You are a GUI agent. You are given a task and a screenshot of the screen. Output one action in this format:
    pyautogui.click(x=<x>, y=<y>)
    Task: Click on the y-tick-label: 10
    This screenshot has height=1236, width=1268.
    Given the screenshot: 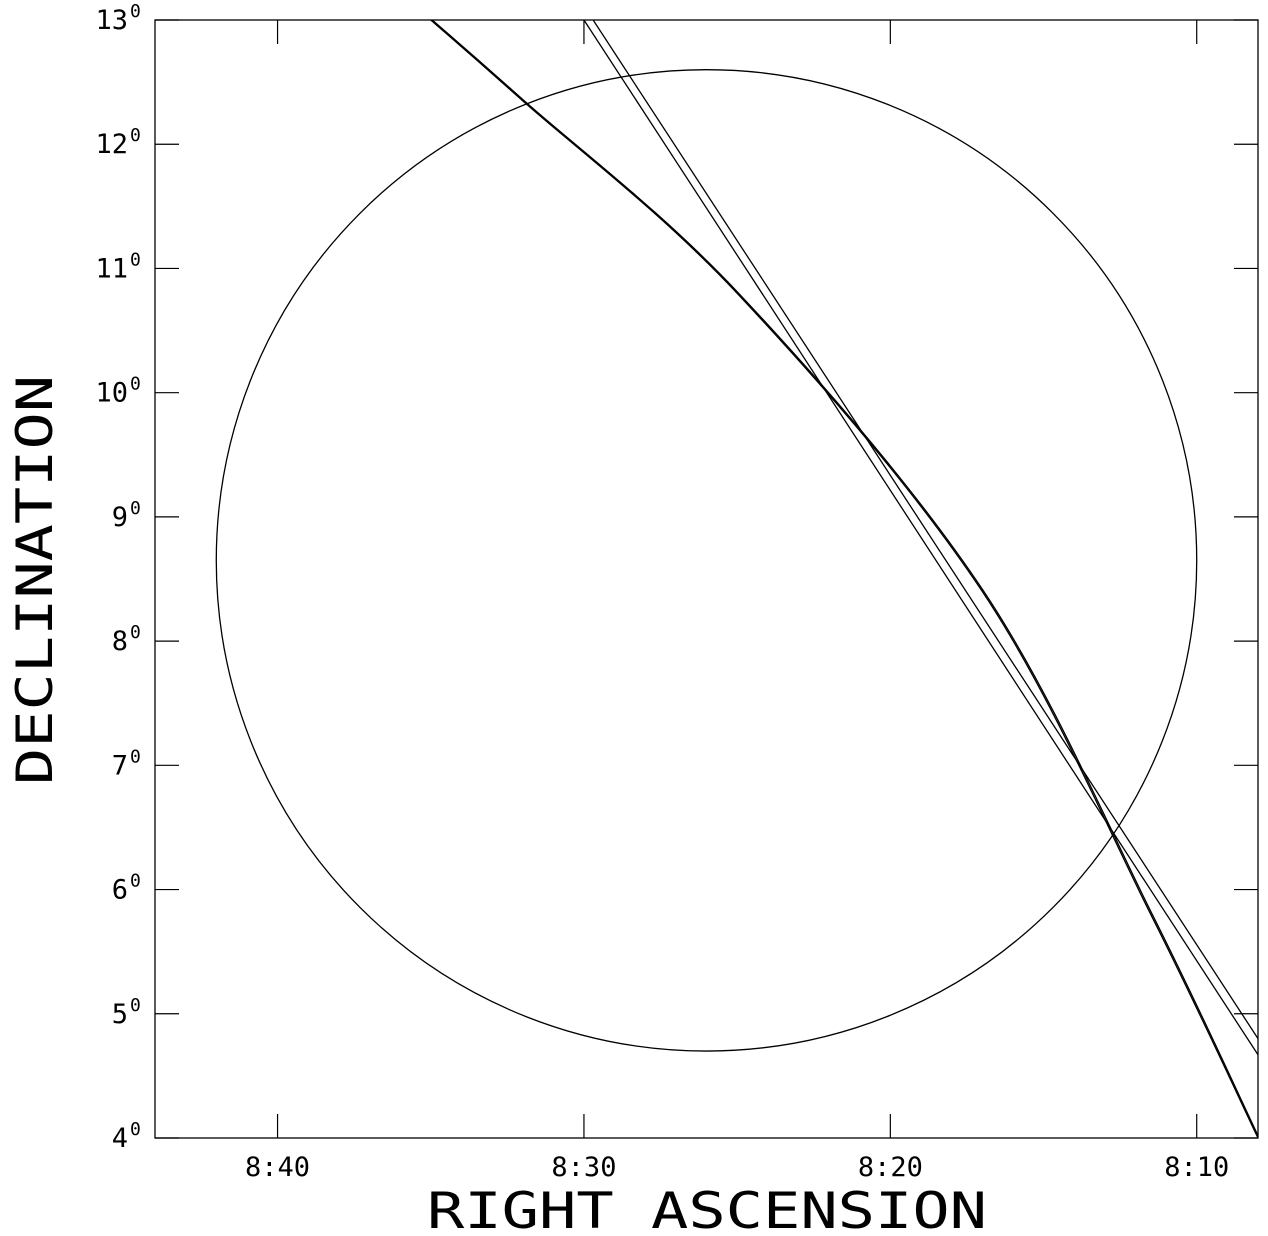 What is the action you would take?
    pyautogui.click(x=111, y=393)
    